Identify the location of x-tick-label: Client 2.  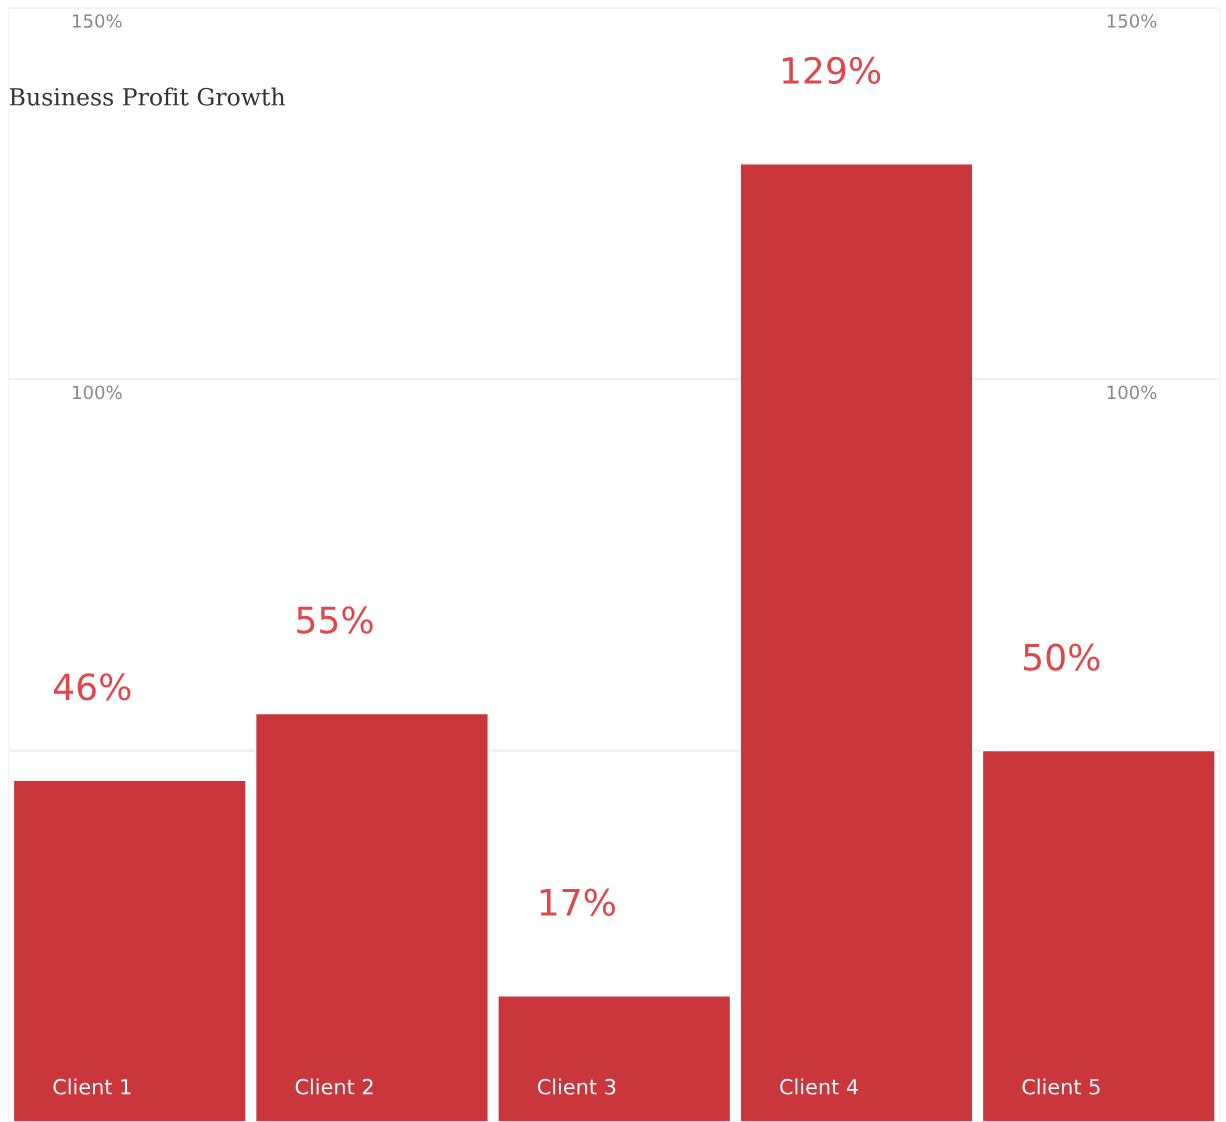
(334, 1086).